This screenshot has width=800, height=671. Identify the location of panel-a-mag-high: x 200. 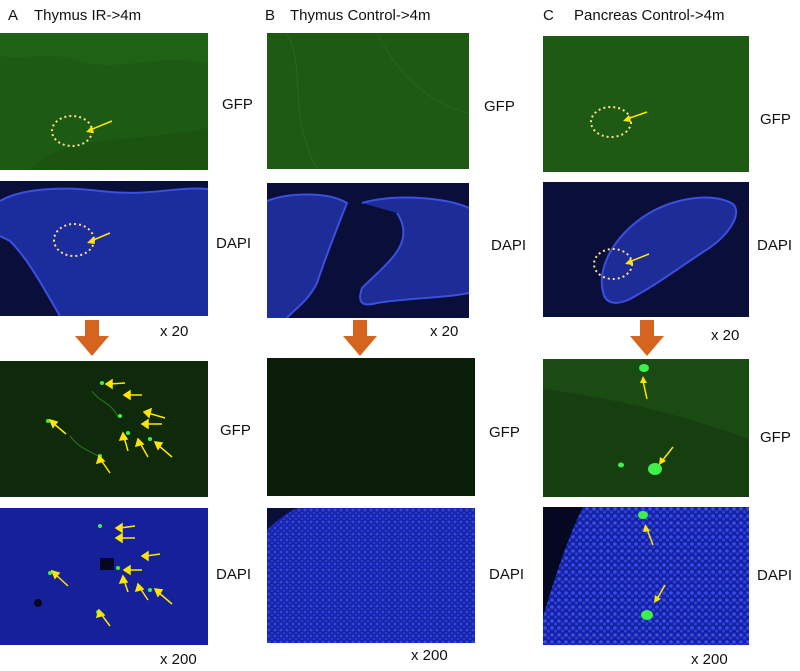
(178, 659).